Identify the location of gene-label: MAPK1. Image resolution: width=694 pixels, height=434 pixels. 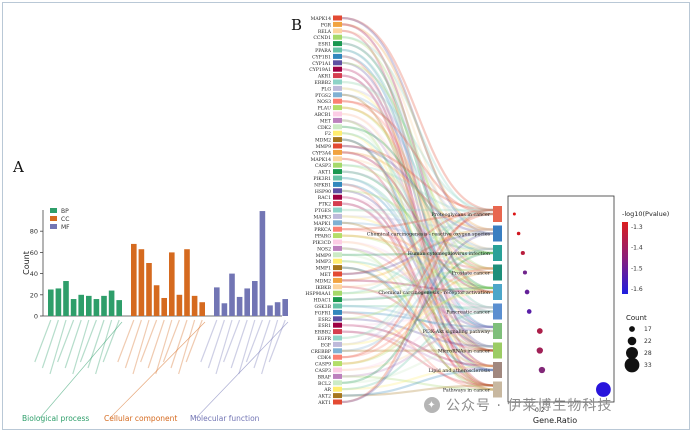
(323, 224).